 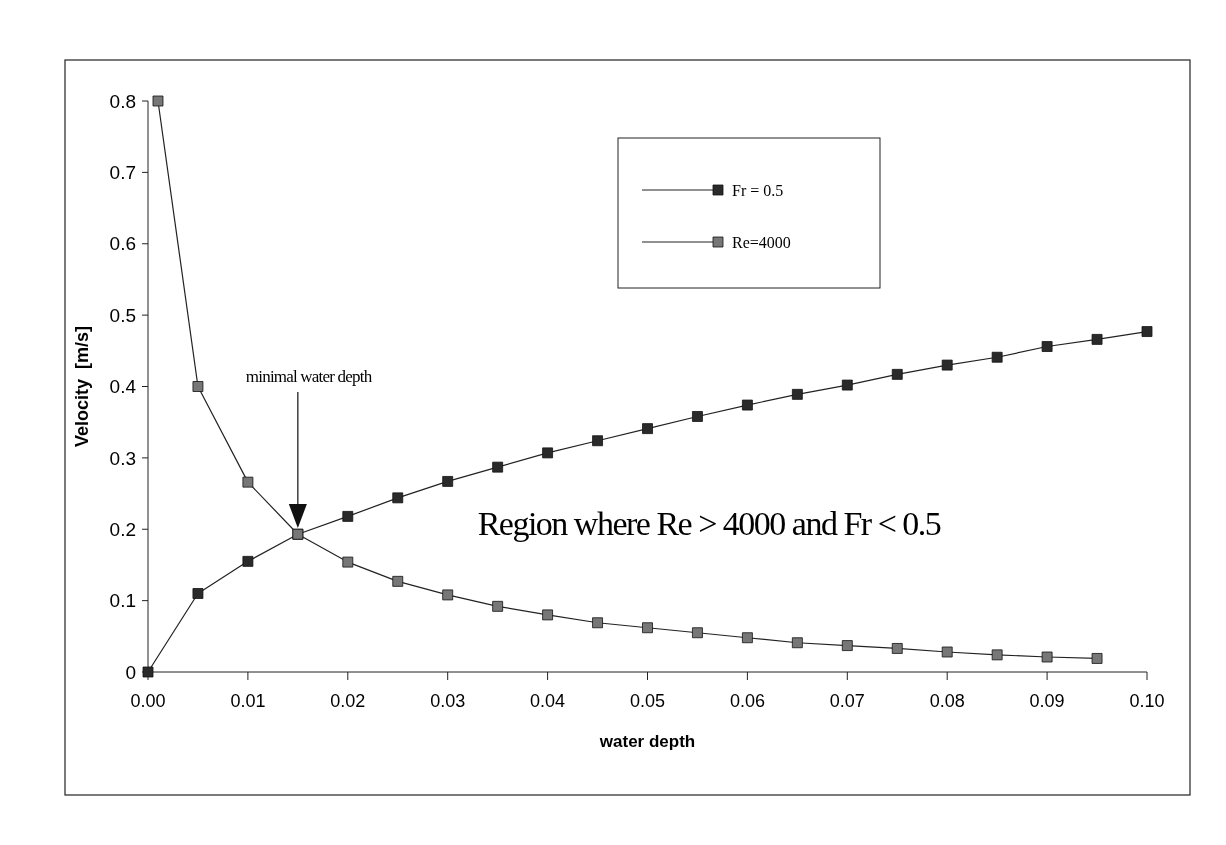 I want to click on y-axis-title: Velocity [m/s], so click(x=82, y=386).